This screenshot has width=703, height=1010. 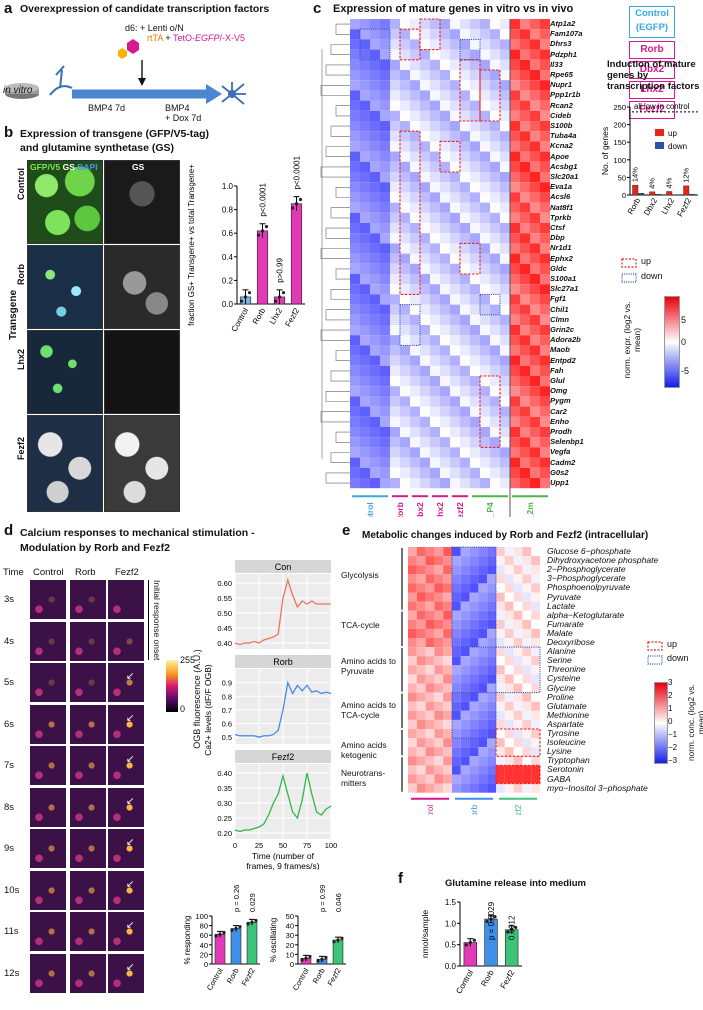 I want to click on bar, so click(x=262, y=267).